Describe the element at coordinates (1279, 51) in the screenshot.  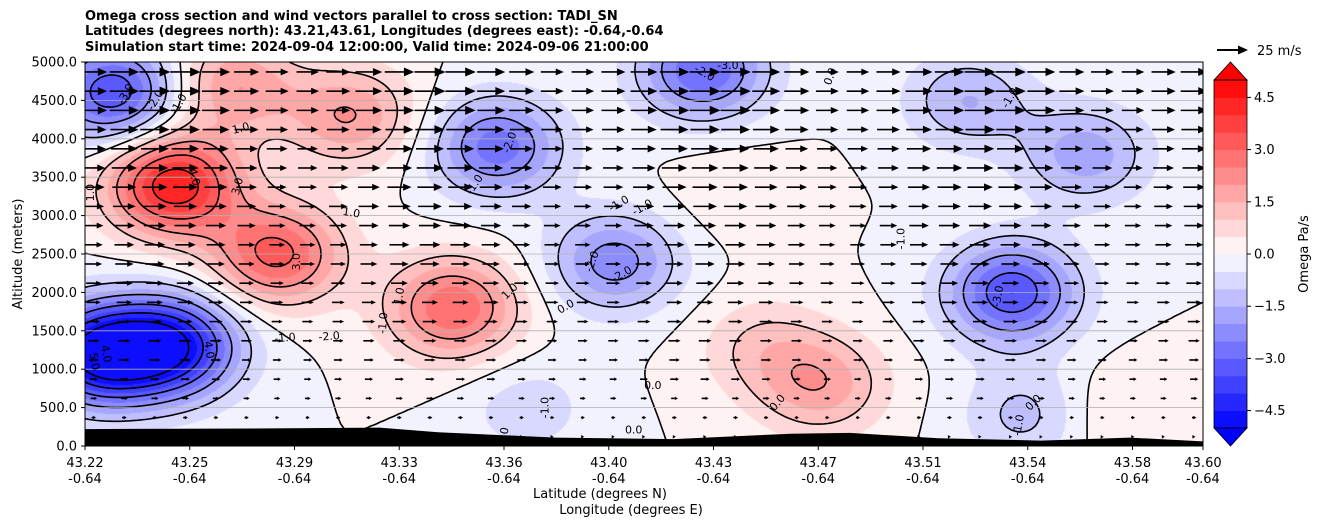
I see `quiver-key-label: 25 m/s` at that location.